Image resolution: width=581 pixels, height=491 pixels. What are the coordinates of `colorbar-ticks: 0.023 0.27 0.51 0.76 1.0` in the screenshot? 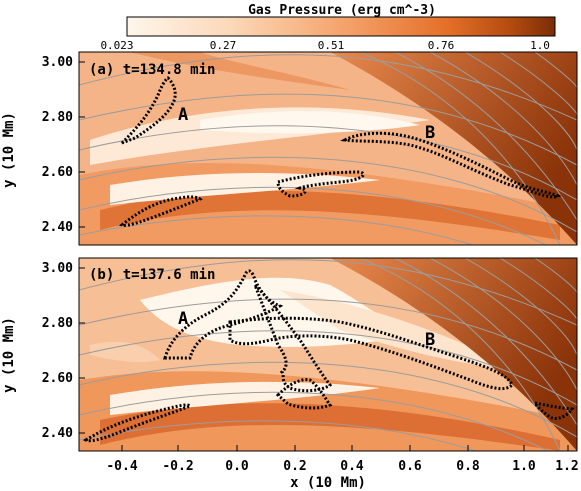 It's located at (325, 45).